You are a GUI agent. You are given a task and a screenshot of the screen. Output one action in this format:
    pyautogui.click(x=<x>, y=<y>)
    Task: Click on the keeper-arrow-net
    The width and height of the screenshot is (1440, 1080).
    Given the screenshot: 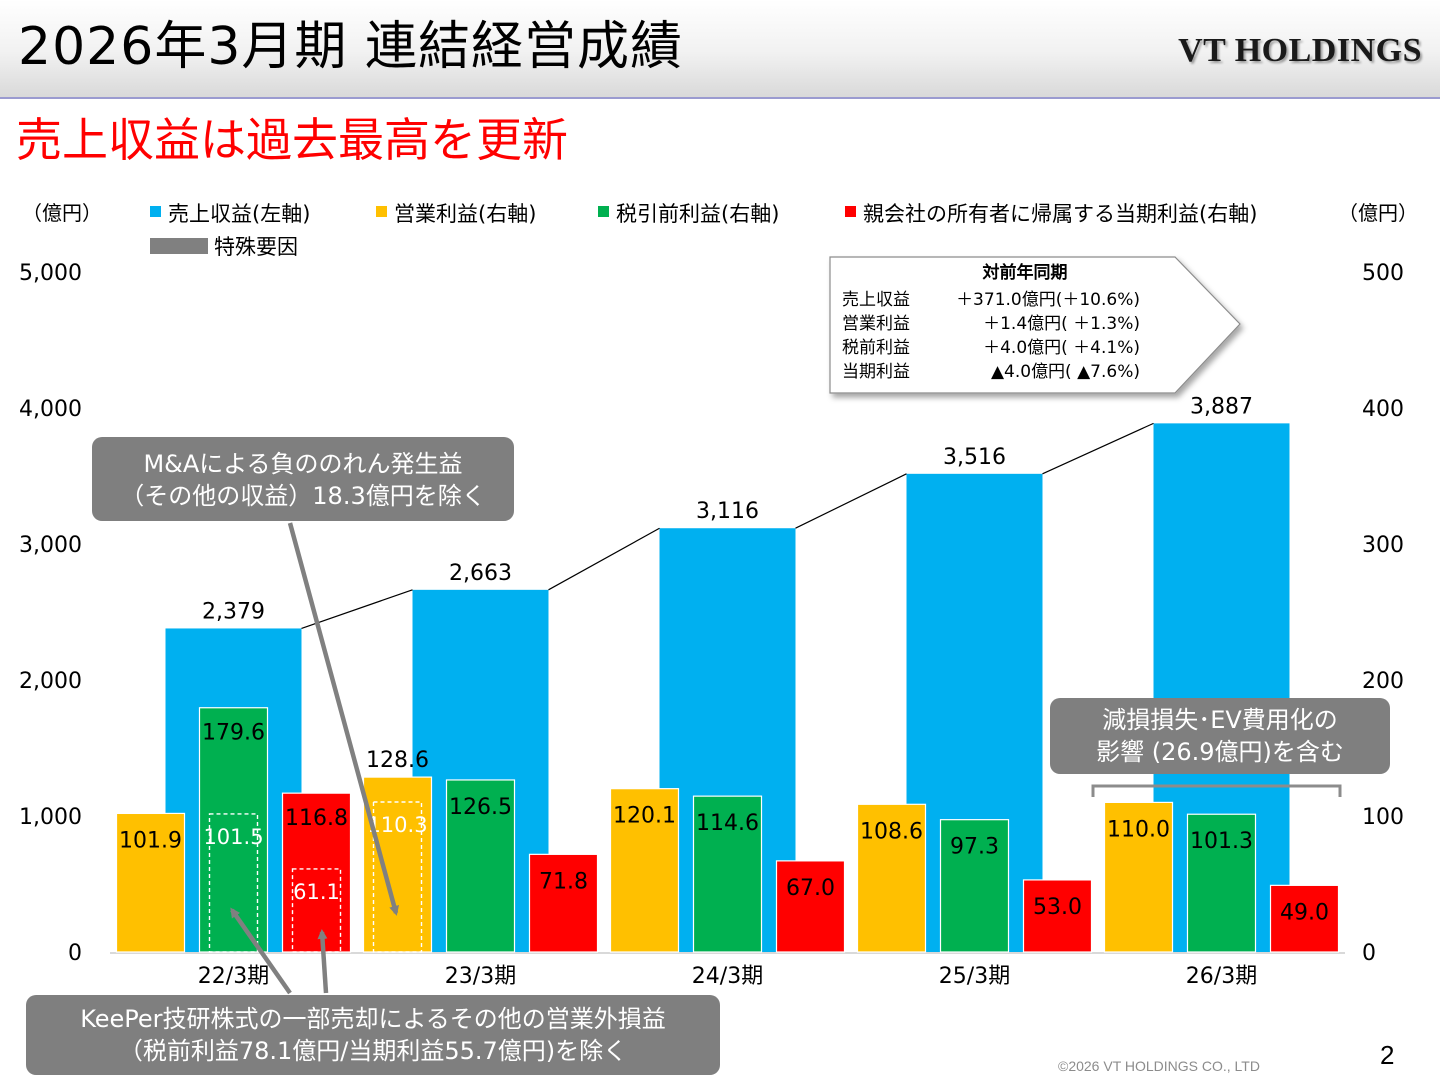 What is the action you would take?
    pyautogui.click(x=323, y=961)
    